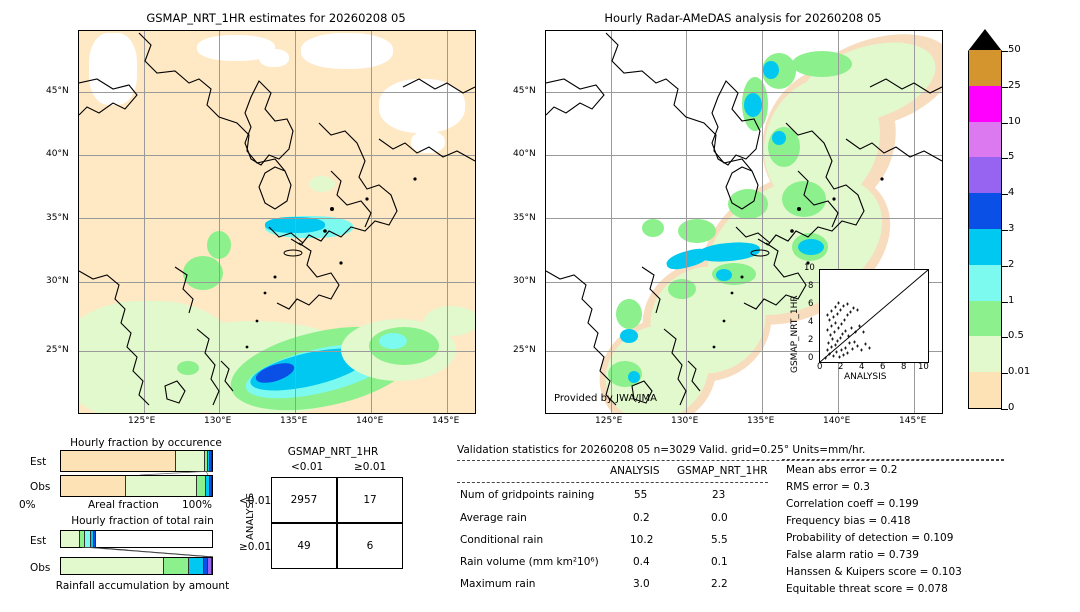 Image resolution: width=1080 pixels, height=612 pixels. What do you see at coordinates (524, 154) in the screenshot?
I see `right-ytick: 40°N` at bounding box center [524, 154].